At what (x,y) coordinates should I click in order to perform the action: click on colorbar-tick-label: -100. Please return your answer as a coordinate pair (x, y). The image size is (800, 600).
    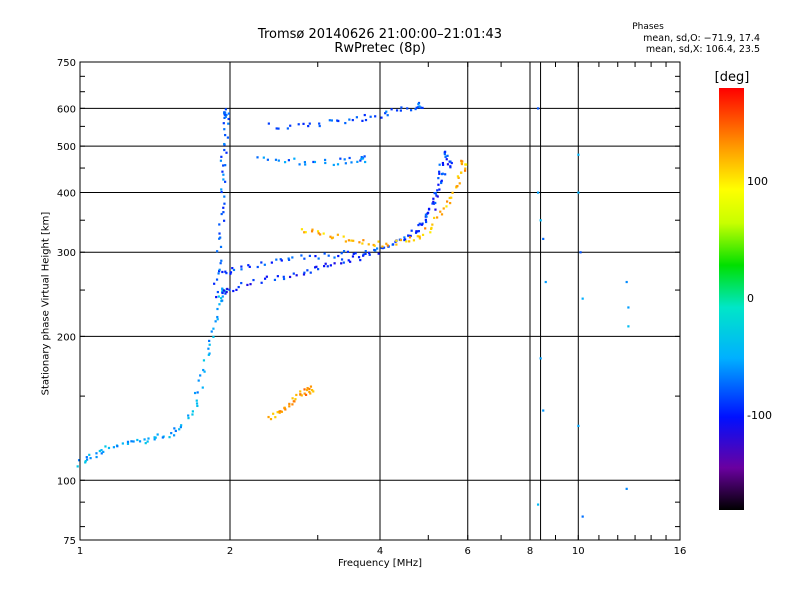
    Looking at the image, I should click on (759, 416).